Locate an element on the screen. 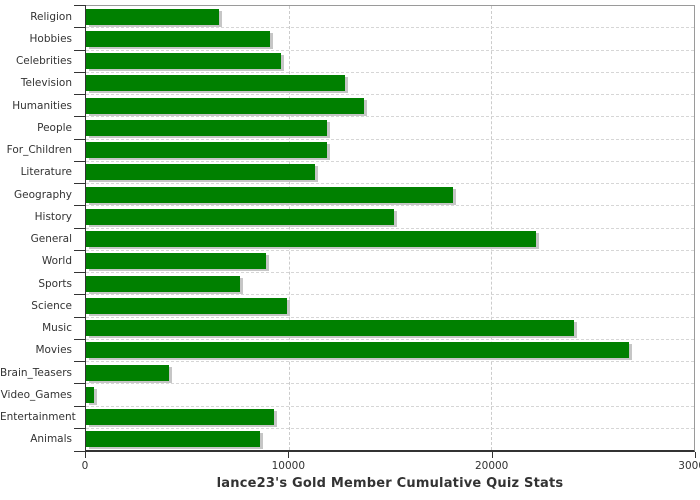  category-label: Brain_Teasers is located at coordinates (36, 372).